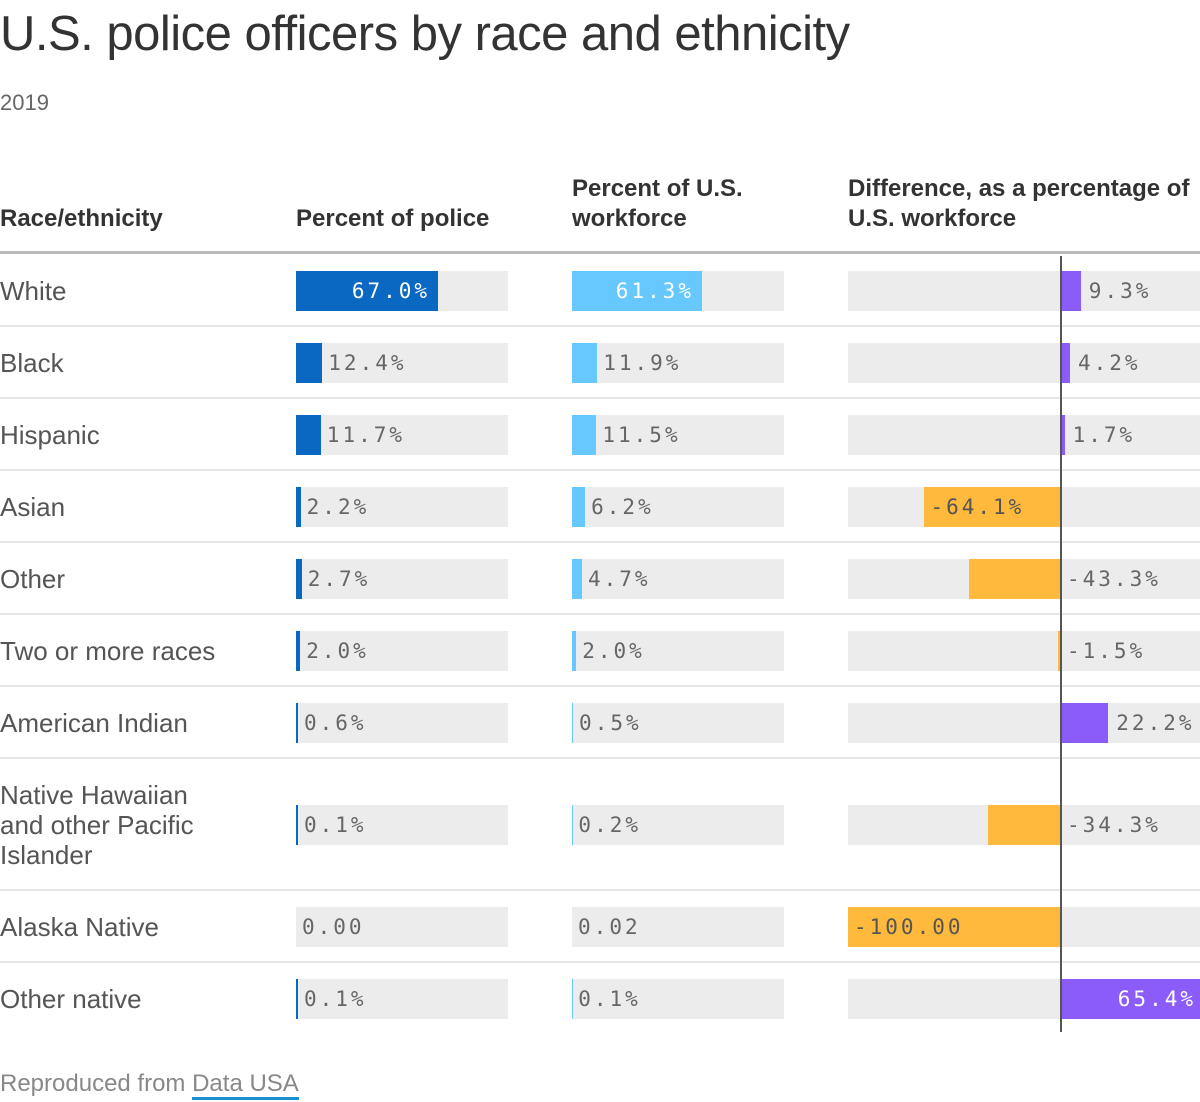 This screenshot has height=1102, width=1200. Describe the element at coordinates (1114, 579) in the screenshot. I see `difference-value-label: -43.3%` at that location.